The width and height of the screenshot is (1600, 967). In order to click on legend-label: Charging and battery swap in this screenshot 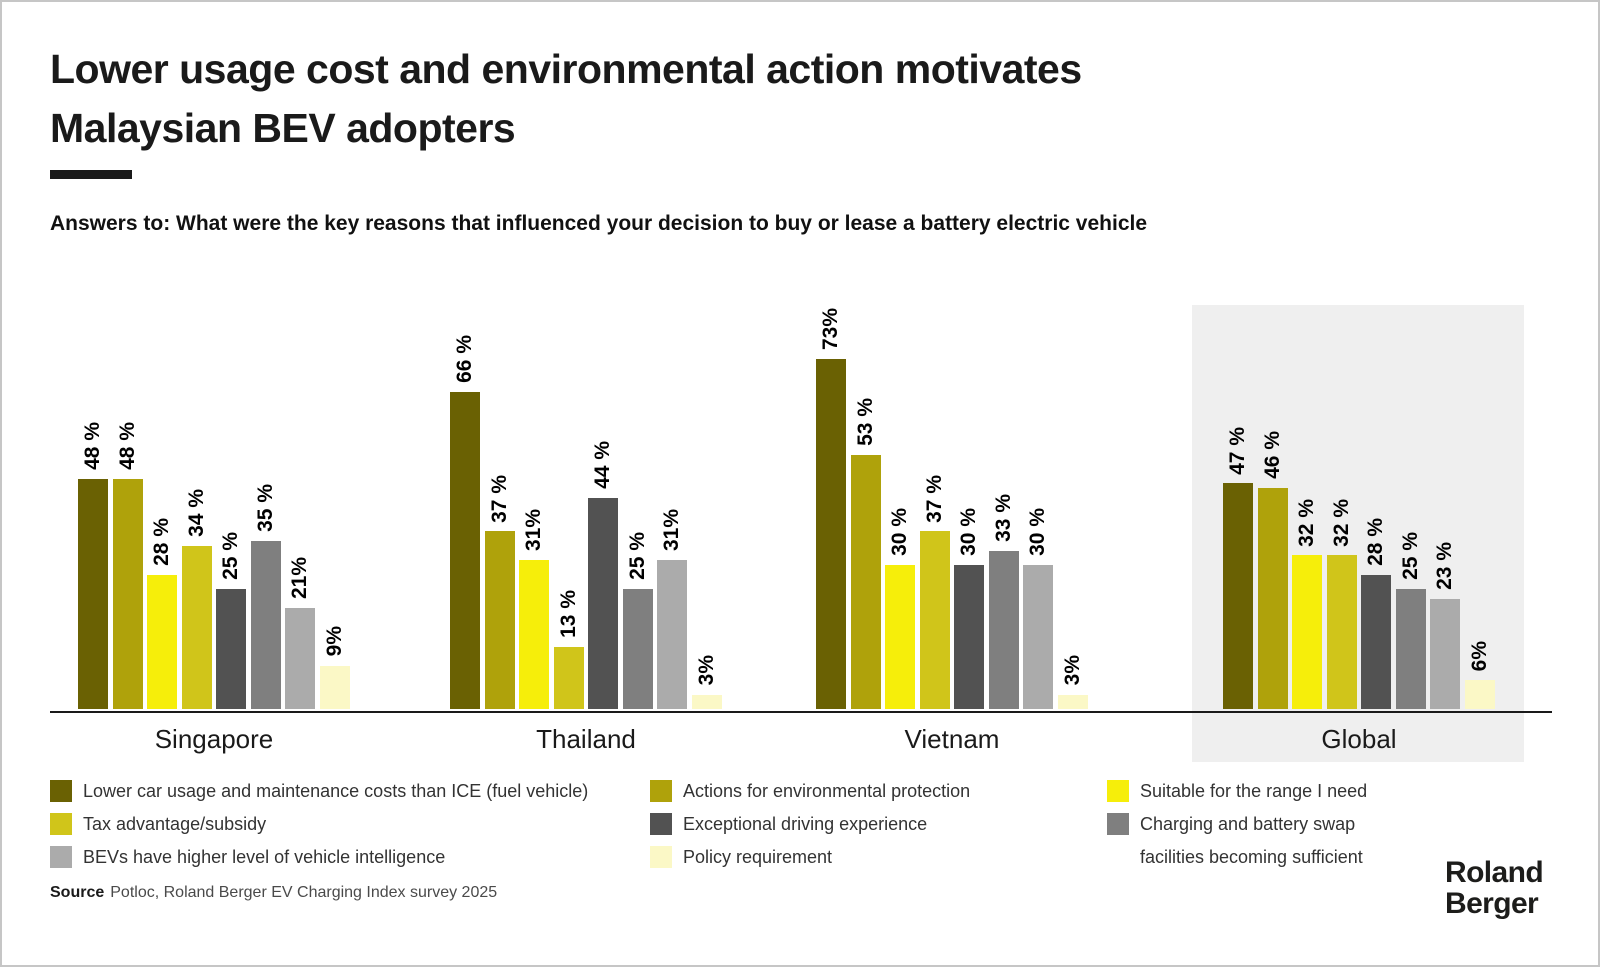, I will do `click(1248, 823)`.